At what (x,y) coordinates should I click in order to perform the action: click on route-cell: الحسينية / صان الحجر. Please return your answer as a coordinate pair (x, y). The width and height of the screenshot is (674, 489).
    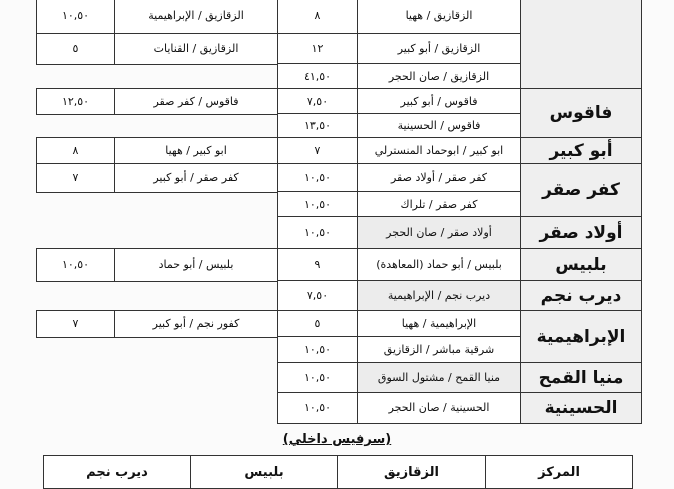
    Looking at the image, I should click on (439, 408).